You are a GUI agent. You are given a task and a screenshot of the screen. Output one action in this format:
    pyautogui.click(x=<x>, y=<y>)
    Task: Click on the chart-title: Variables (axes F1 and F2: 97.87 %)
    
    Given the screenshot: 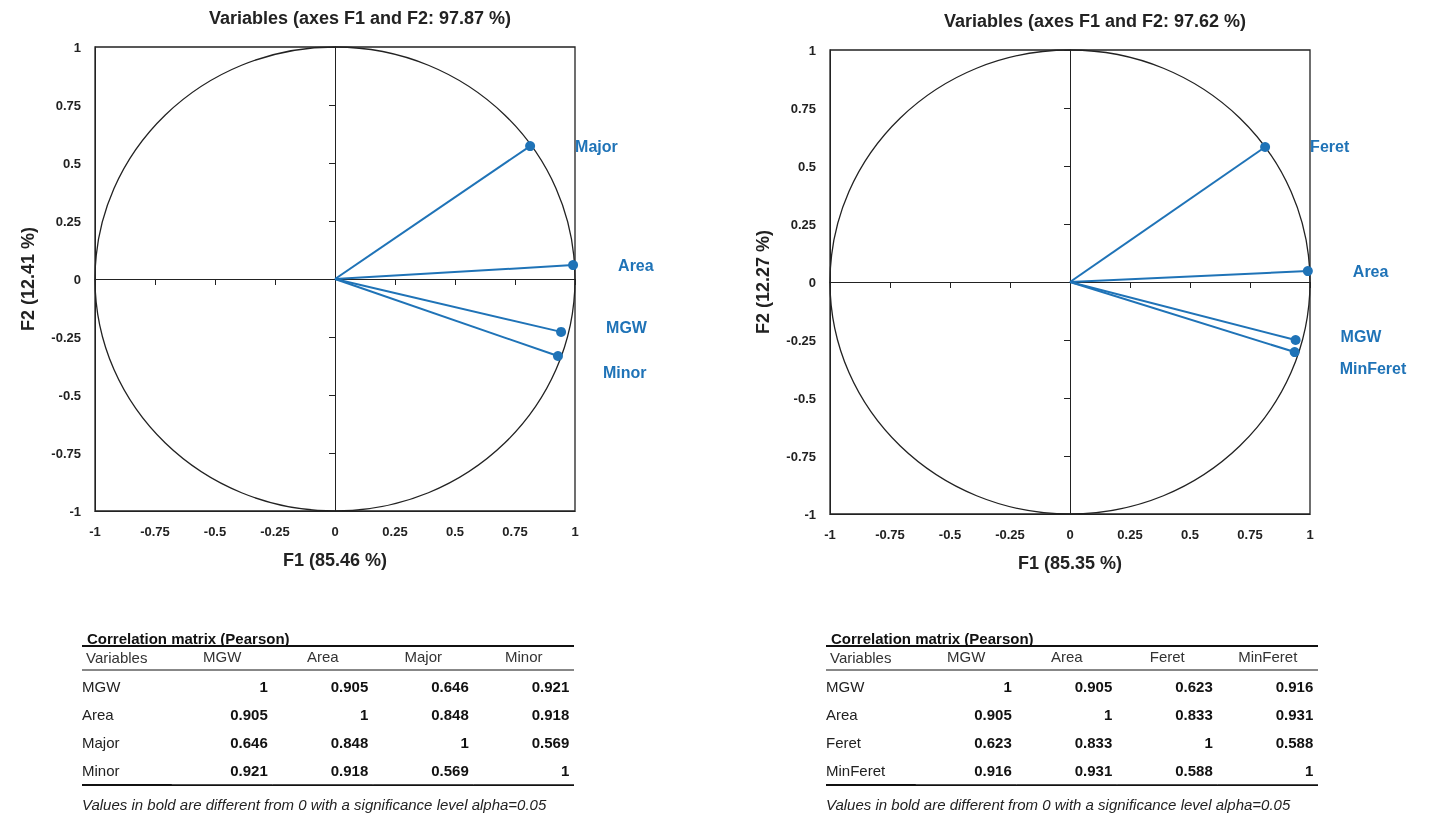 What is the action you would take?
    pyautogui.click(x=360, y=18)
    